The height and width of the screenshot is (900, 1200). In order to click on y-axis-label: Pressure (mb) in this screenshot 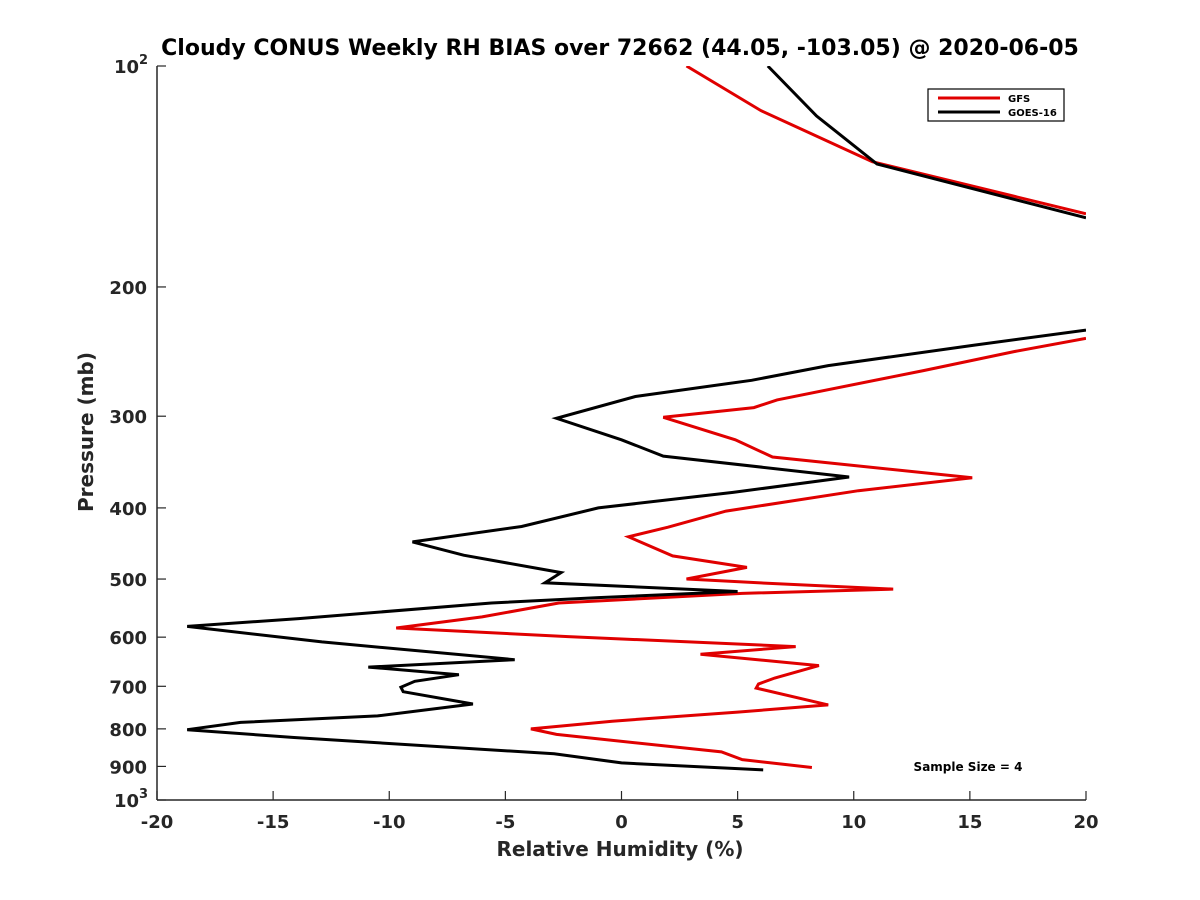, I will do `click(86, 432)`.